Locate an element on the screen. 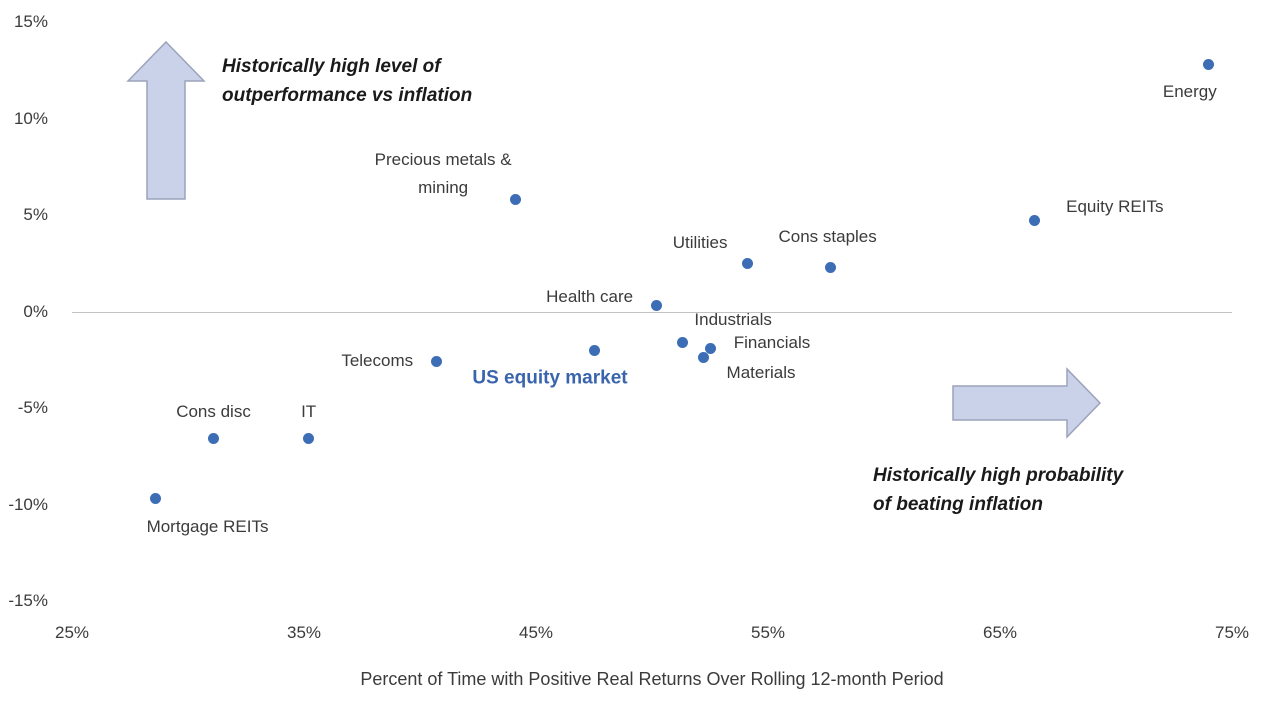  point-label: Mortgage REITs is located at coordinates (207, 526).